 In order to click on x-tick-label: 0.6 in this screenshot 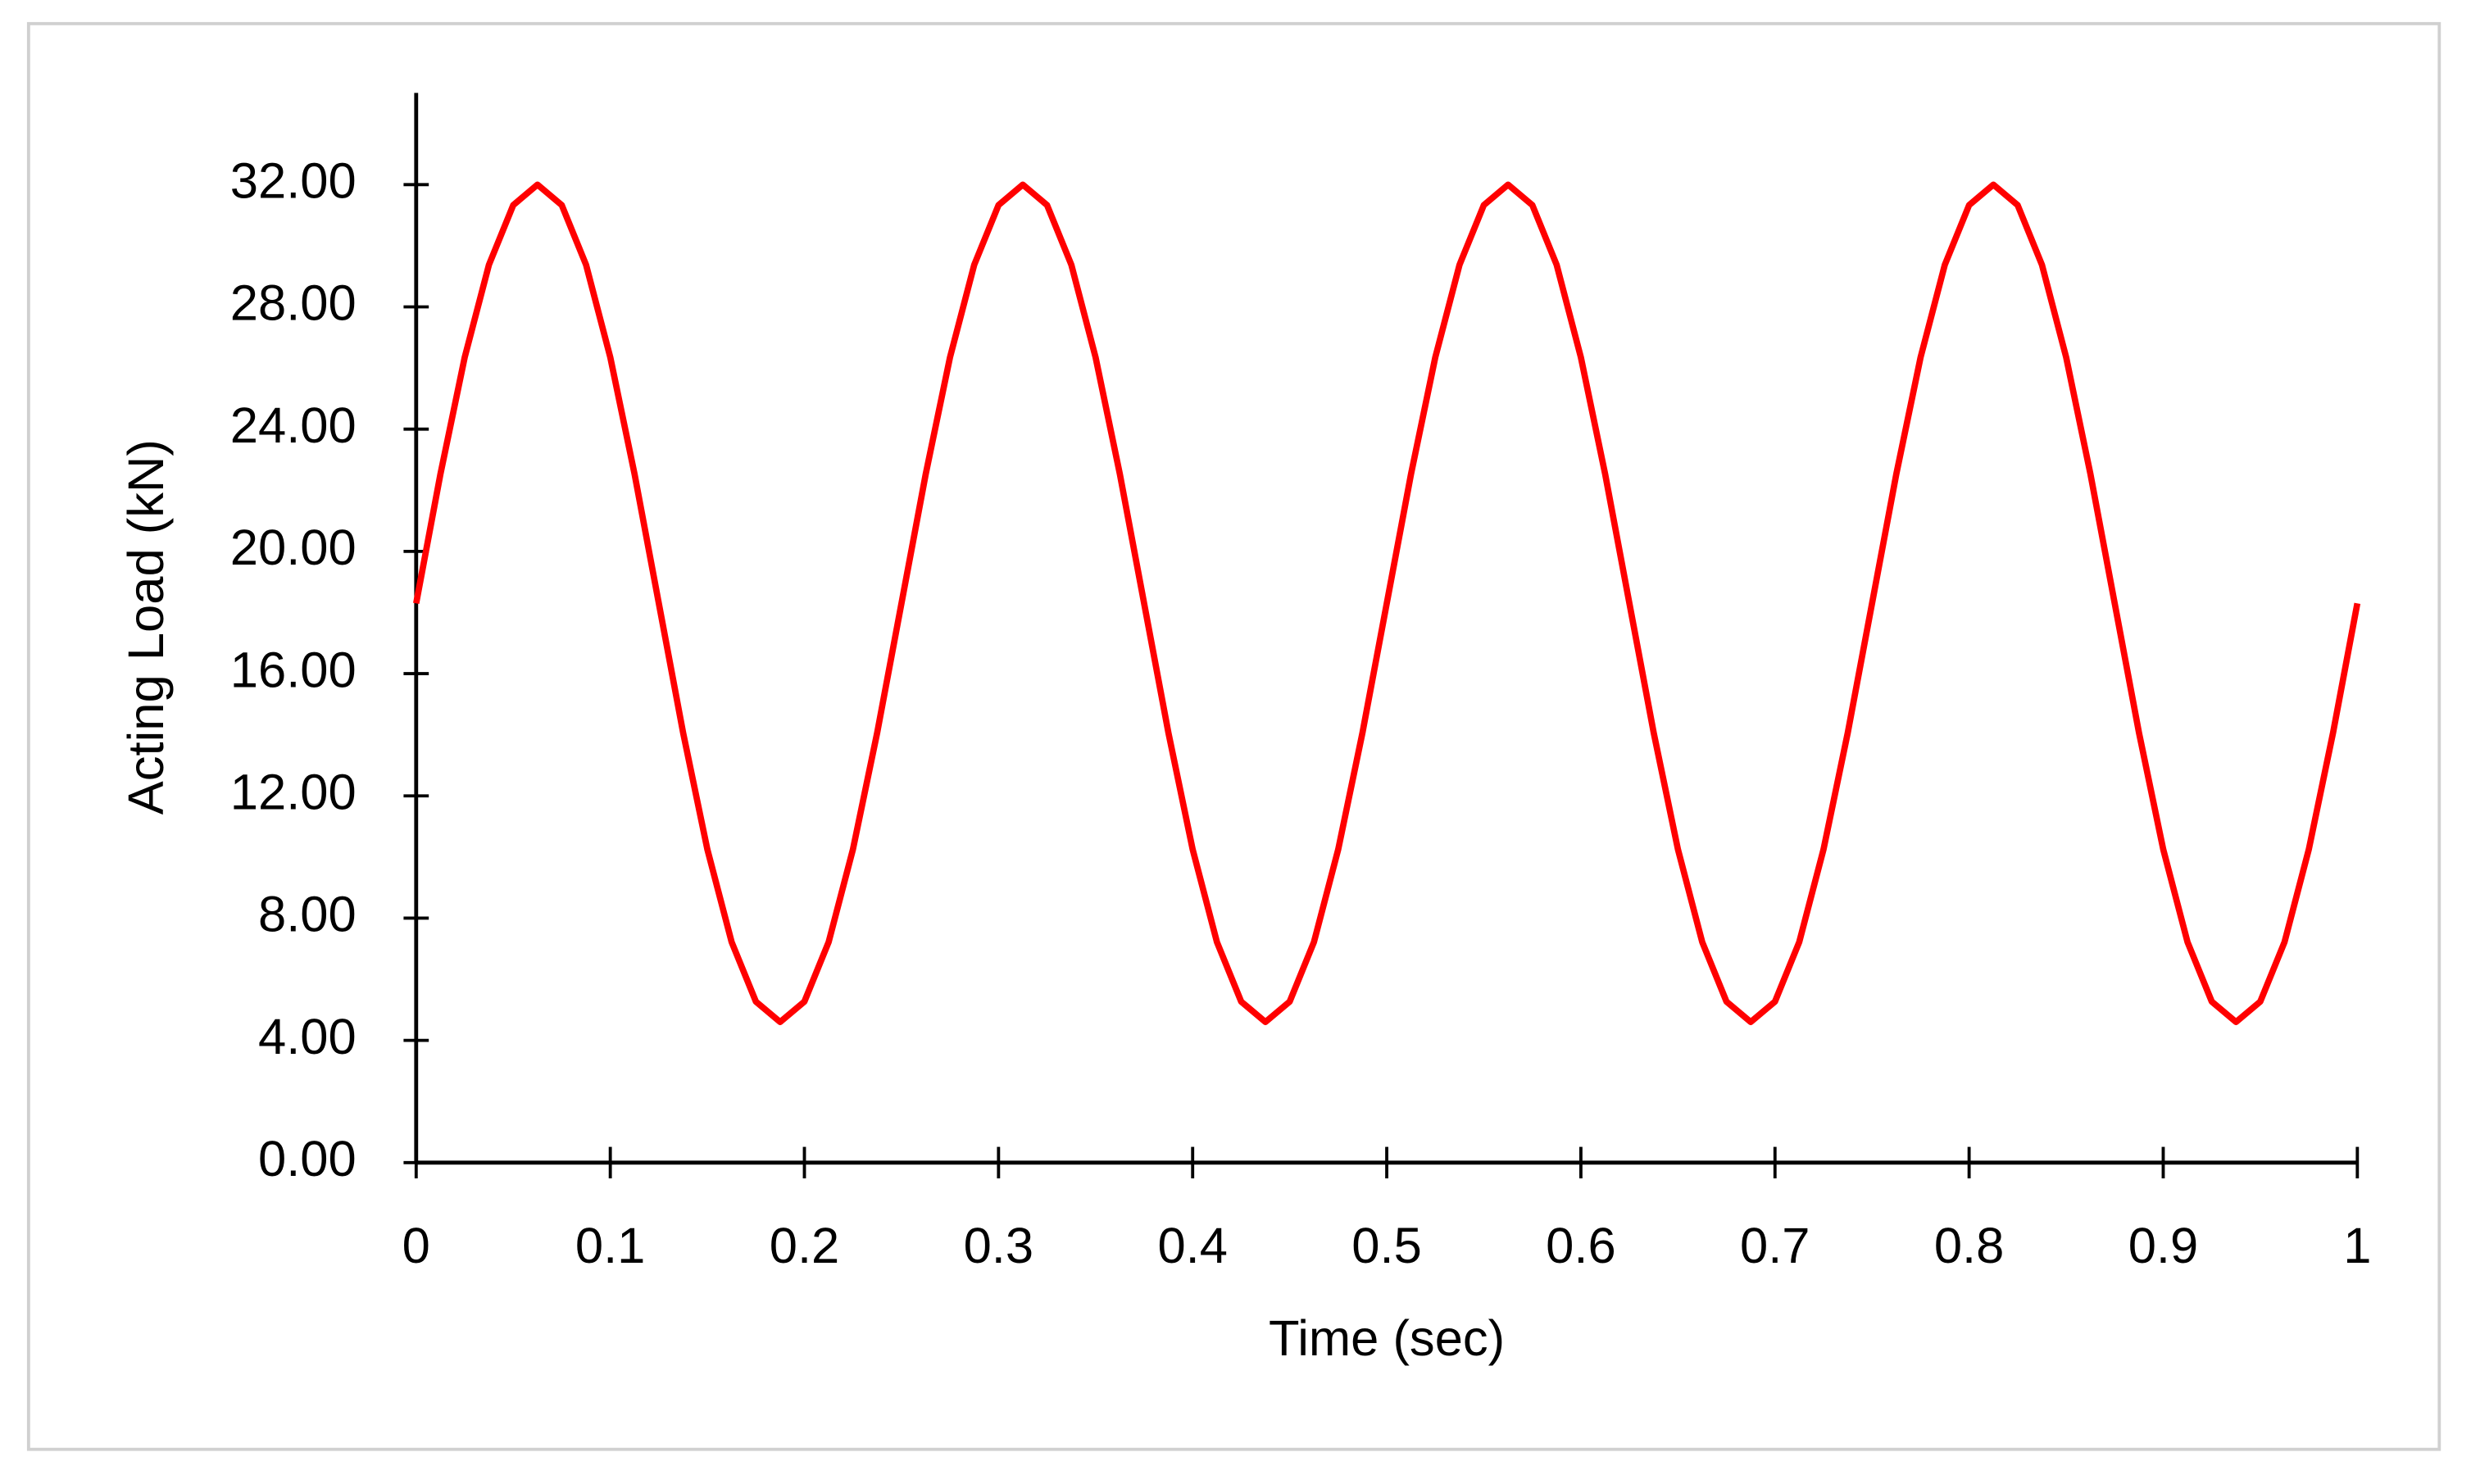, I will do `click(1581, 1246)`.